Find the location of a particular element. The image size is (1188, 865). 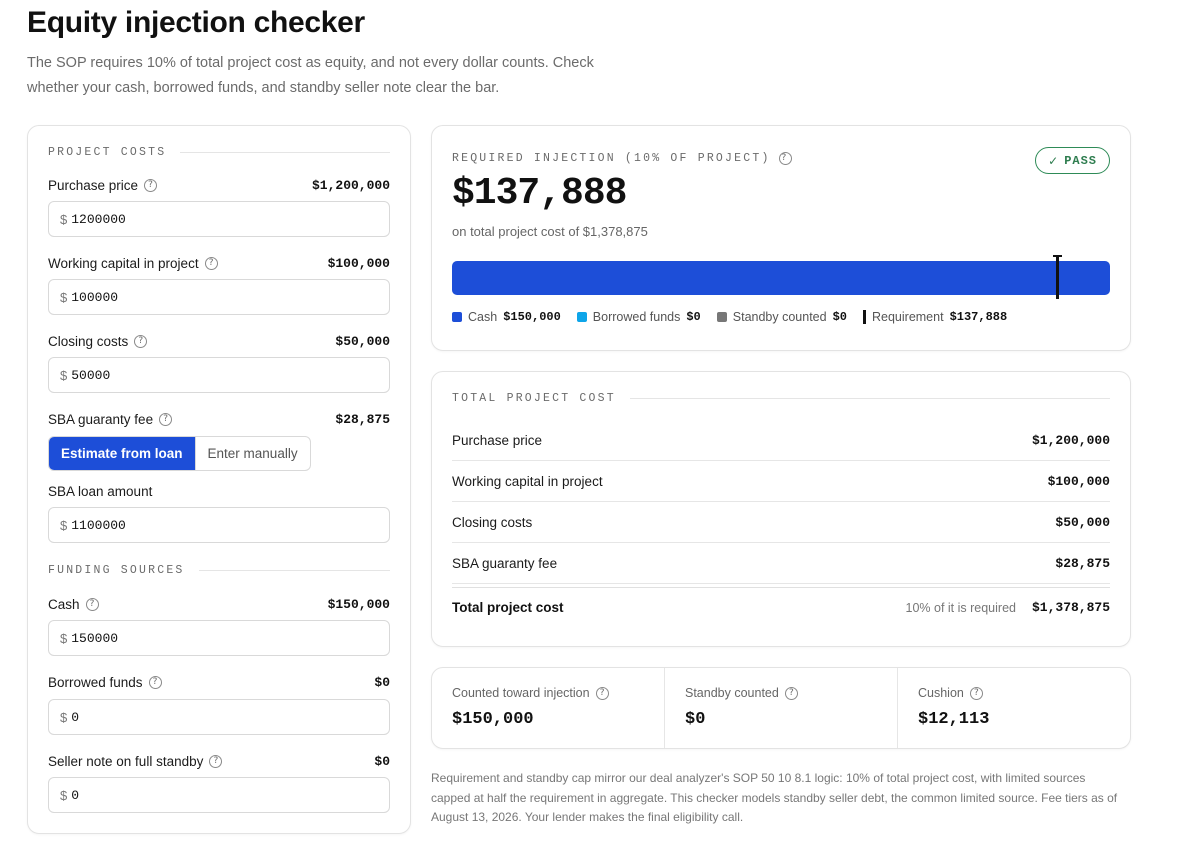

required-injection-heading: REQUIRED INJECTION (10% OF PROJECT) ? is located at coordinates (622, 158).